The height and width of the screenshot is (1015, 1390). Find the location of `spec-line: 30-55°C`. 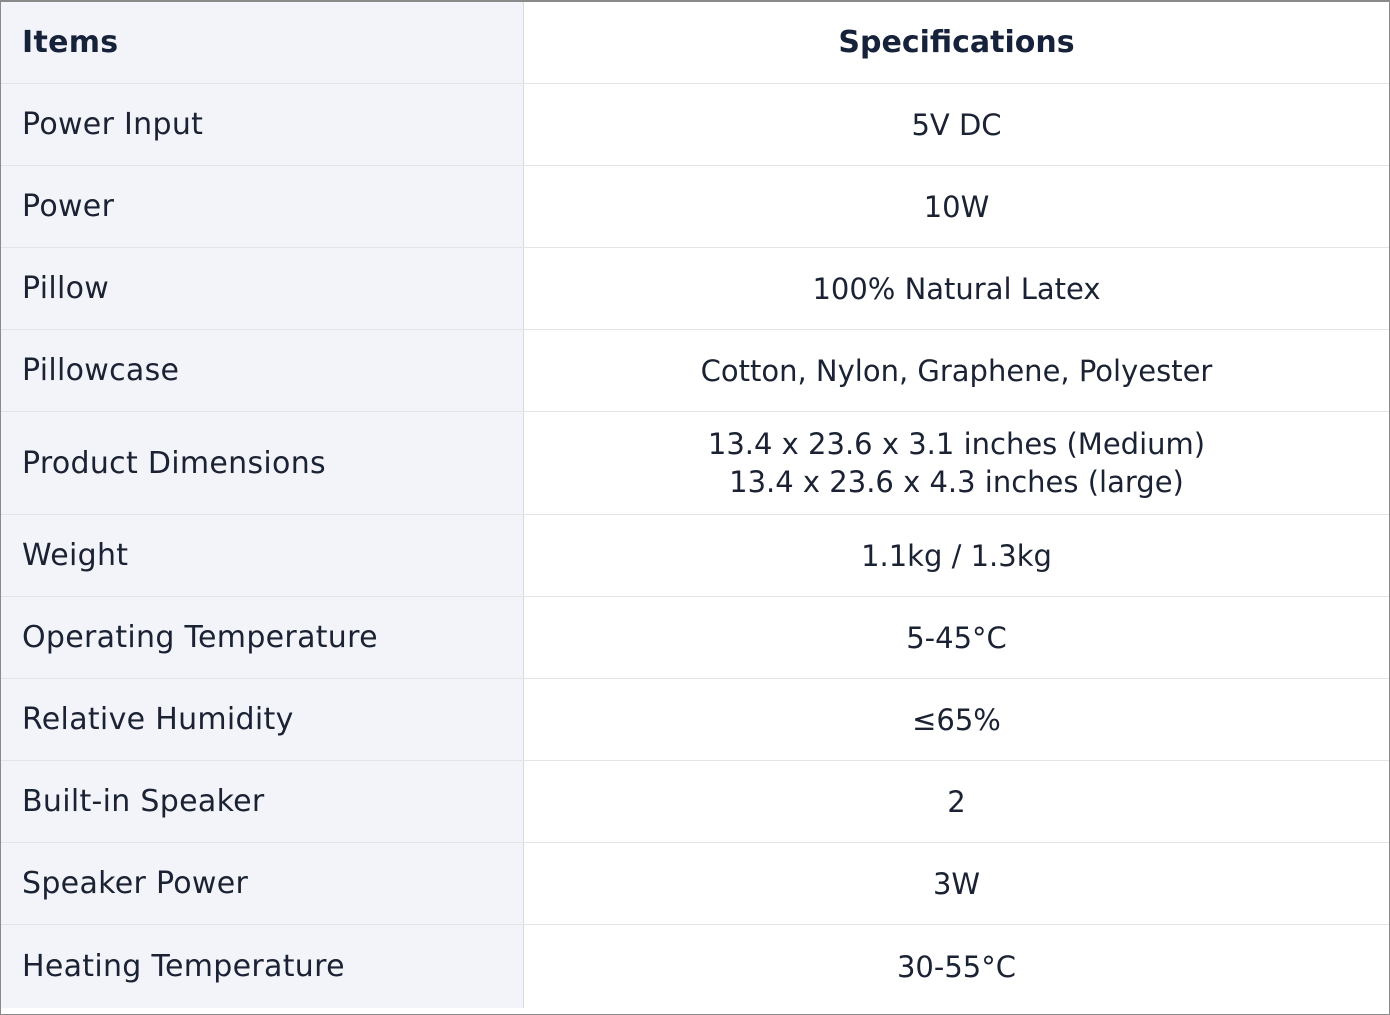

spec-line: 30-55°C is located at coordinates (956, 966).